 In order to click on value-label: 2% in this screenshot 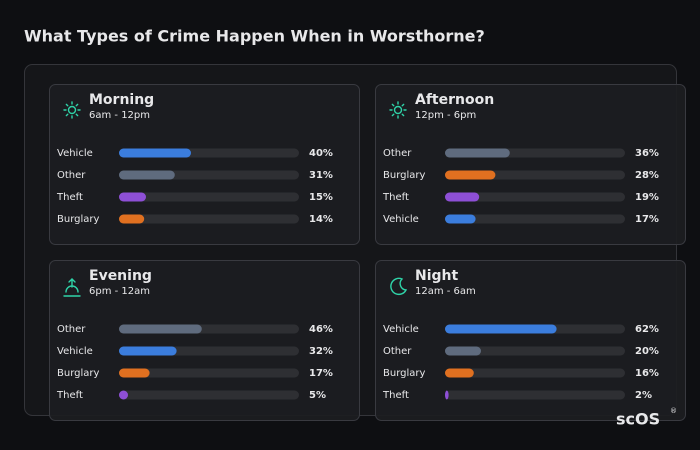, I will do `click(643, 395)`.